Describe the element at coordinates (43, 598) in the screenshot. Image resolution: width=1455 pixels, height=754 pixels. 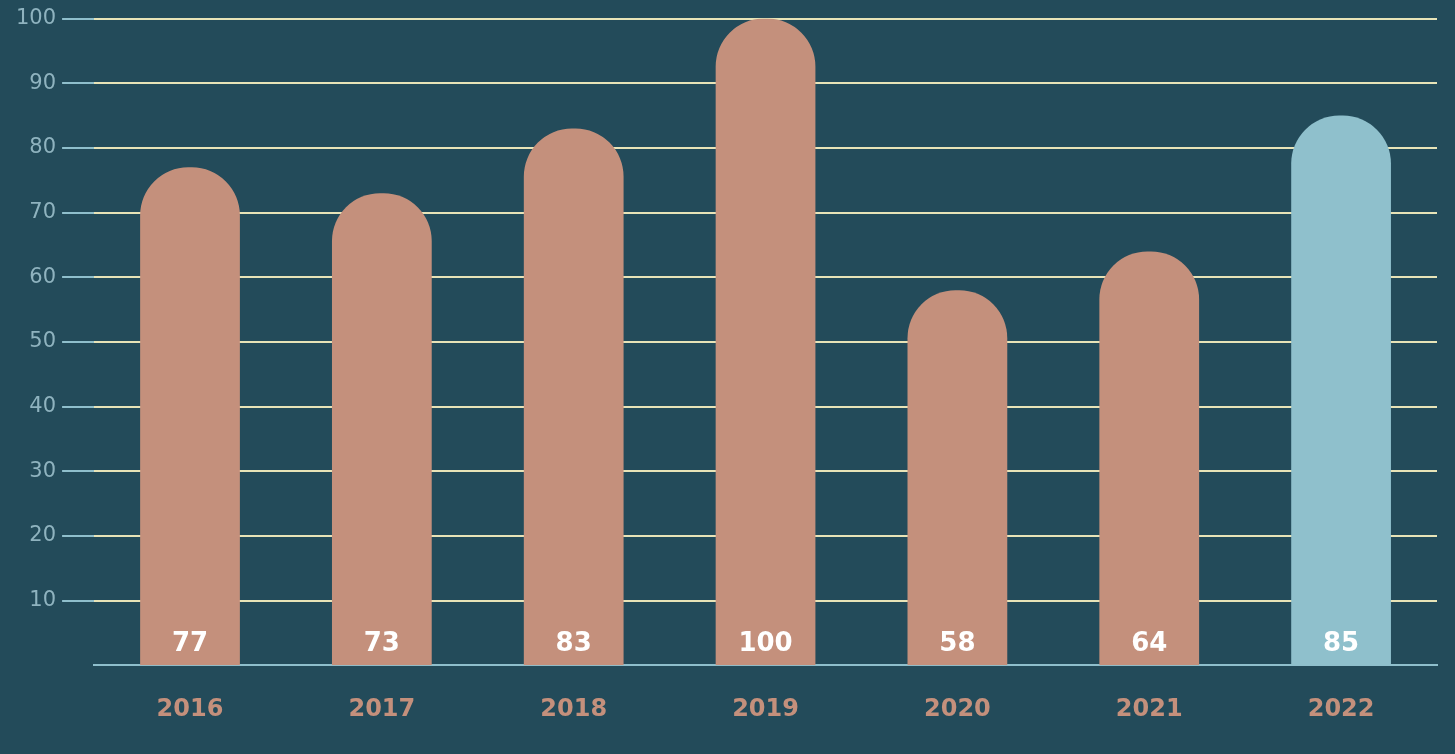
I see `y-tick-label: 10` at that location.